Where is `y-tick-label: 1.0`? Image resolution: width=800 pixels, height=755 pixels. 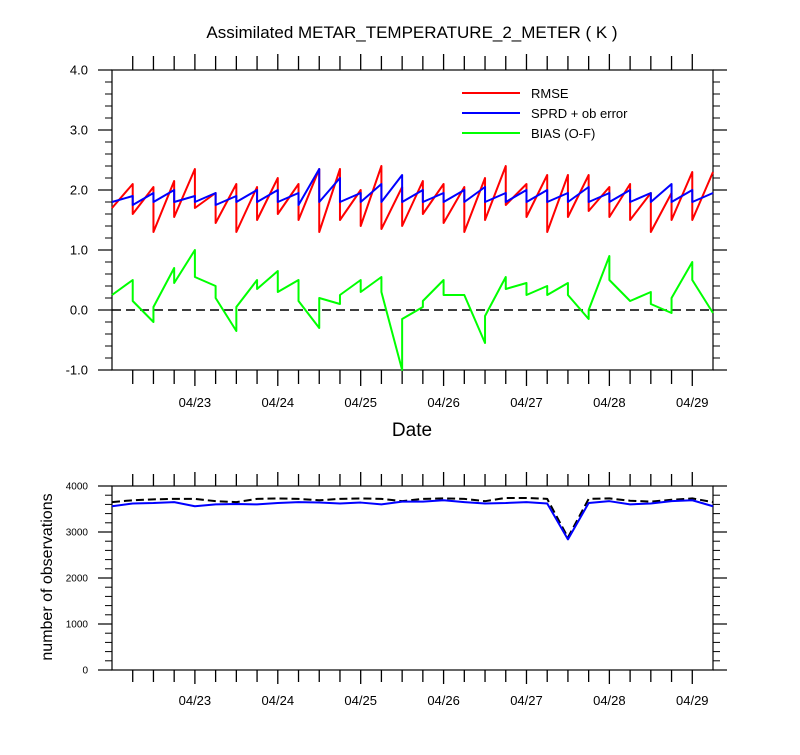 y-tick-label: 1.0 is located at coordinates (79, 250).